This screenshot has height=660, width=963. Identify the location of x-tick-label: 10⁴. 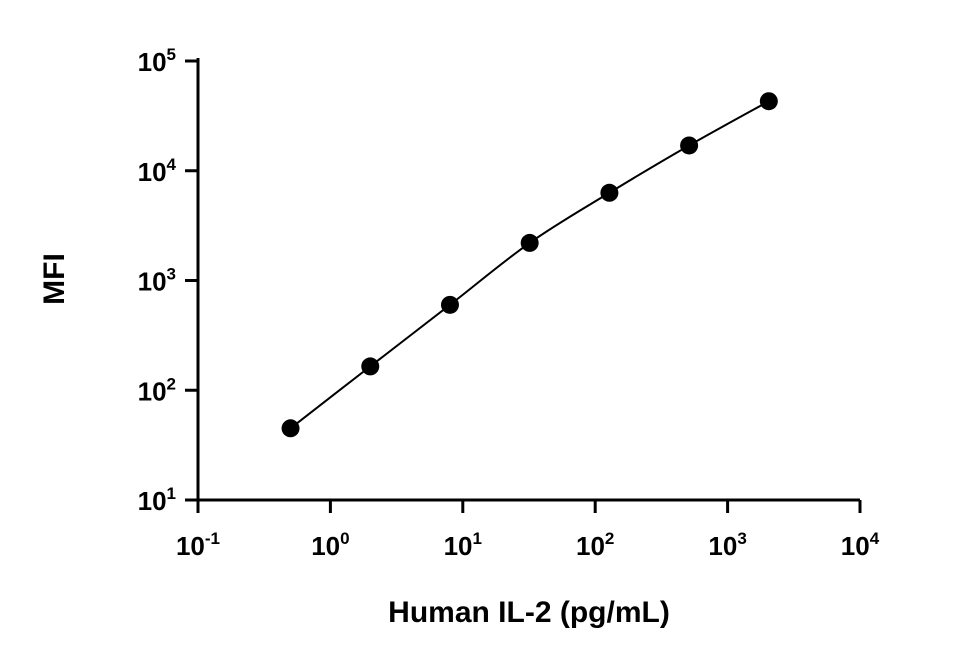
(860, 545).